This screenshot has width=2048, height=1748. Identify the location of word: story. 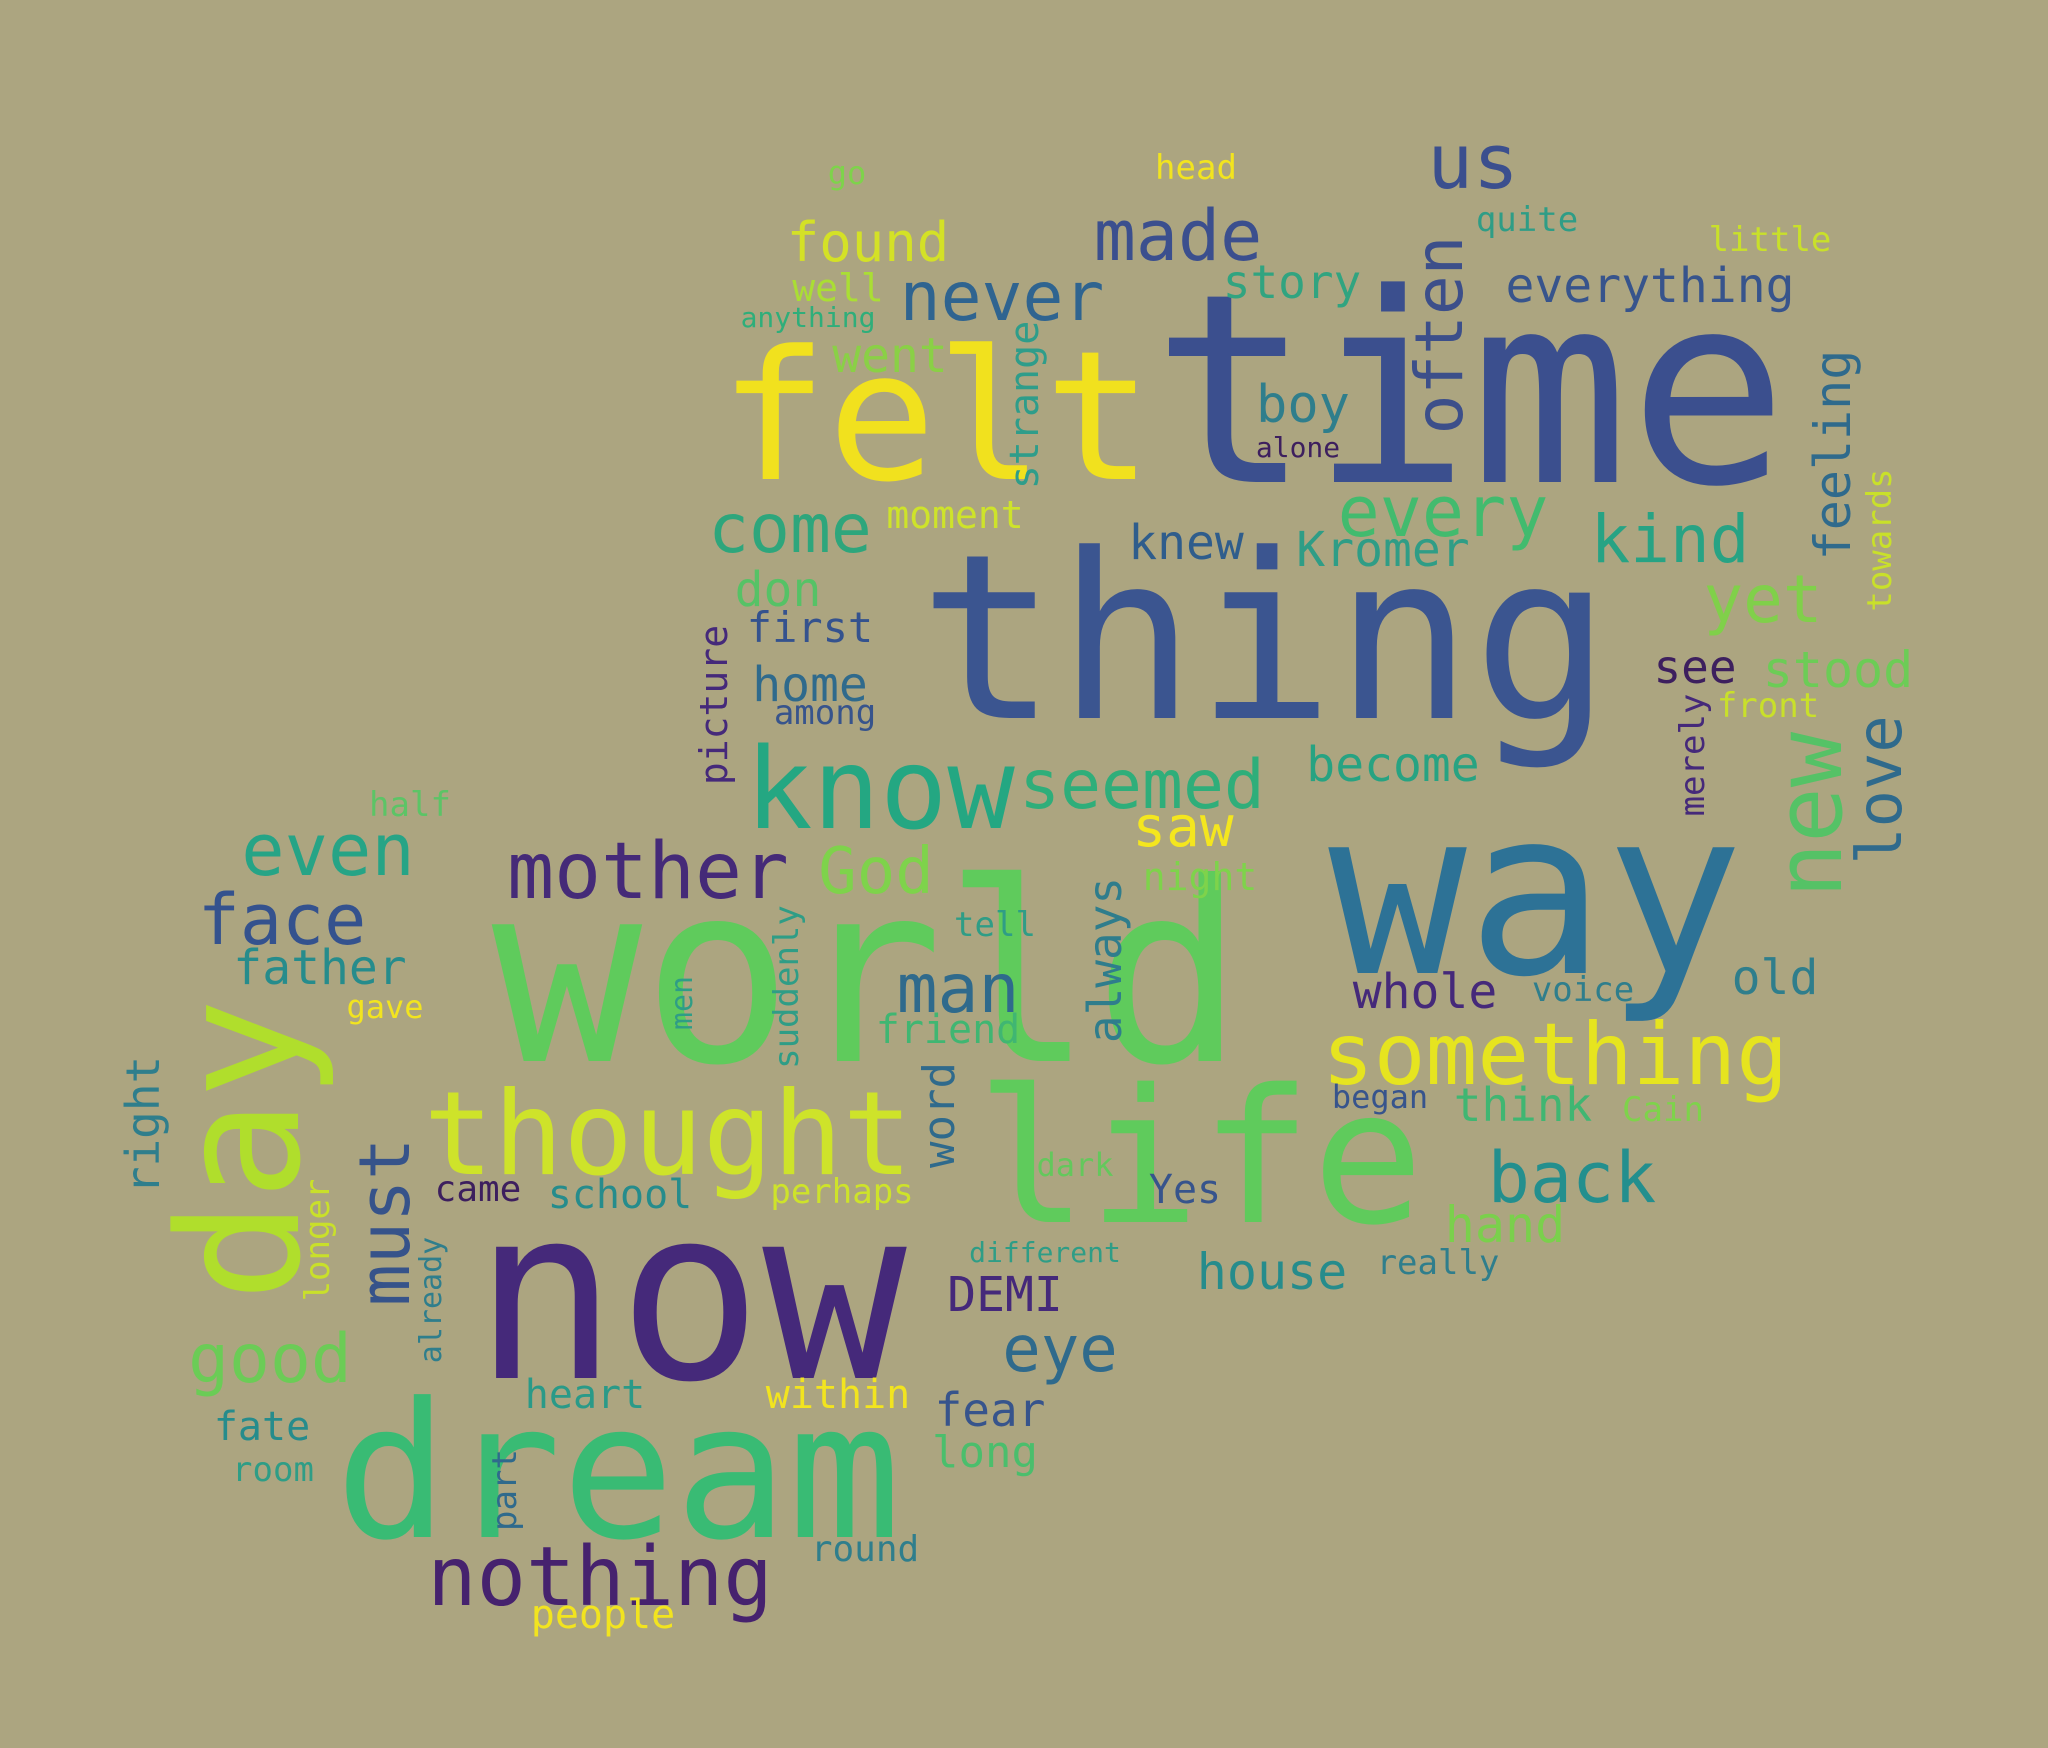
(1292, 282).